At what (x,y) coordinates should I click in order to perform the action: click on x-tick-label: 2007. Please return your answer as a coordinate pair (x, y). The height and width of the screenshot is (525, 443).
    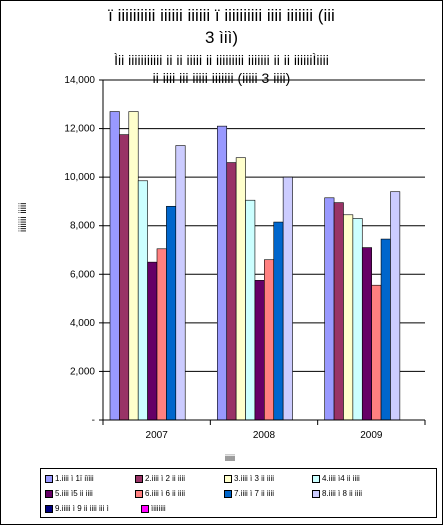
    Looking at the image, I should click on (157, 435).